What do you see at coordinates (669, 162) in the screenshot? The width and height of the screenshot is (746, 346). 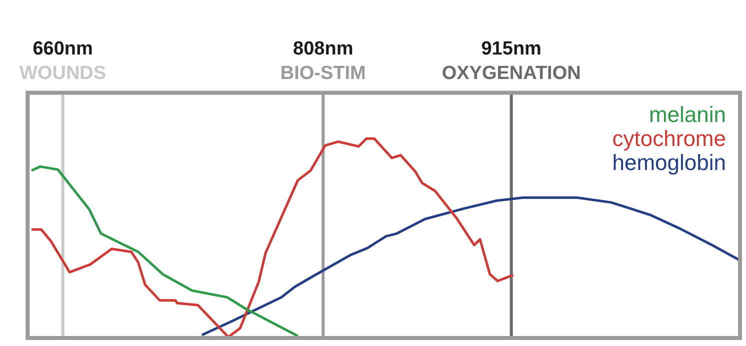 I see `series-label: hemoglobin` at bounding box center [669, 162].